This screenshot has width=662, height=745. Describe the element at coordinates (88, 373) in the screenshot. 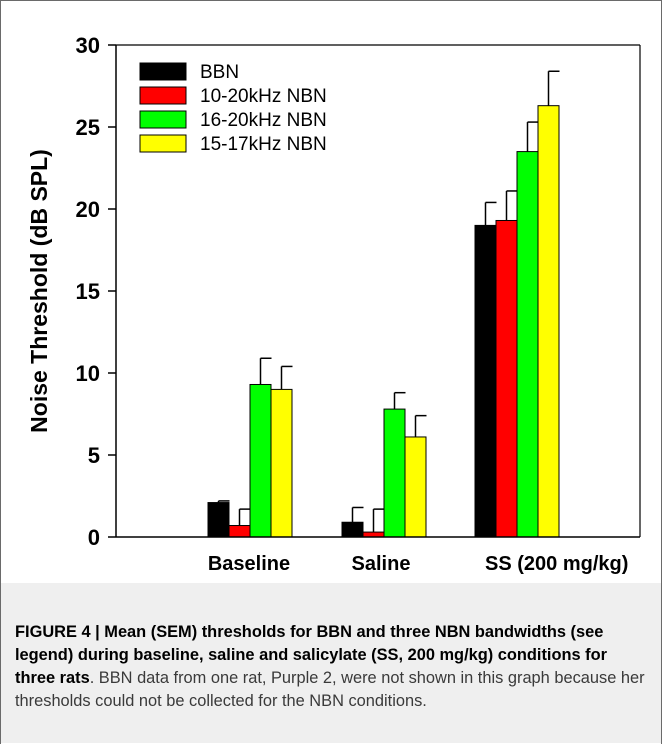

I see `y-tick-label-10: 10` at that location.